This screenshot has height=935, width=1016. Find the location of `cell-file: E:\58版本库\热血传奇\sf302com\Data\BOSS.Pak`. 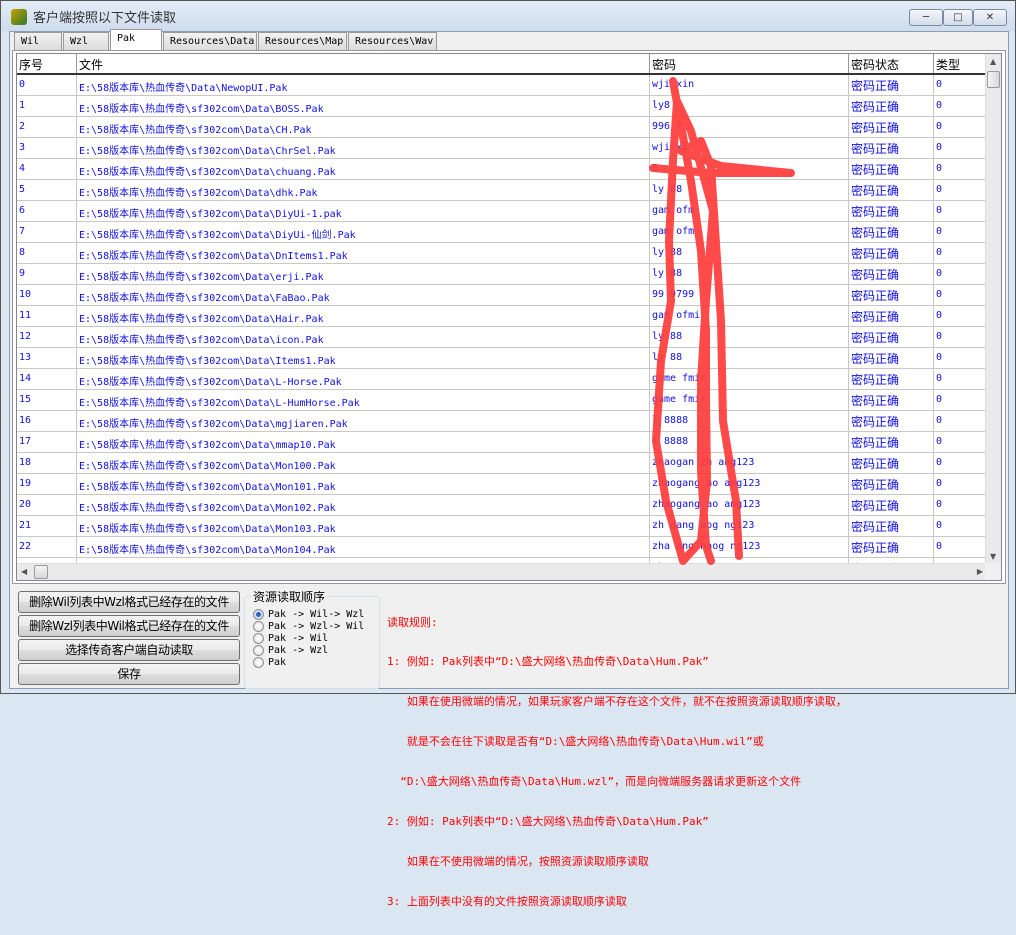

cell-file: E:\58版本库\热血传奇\sf302com\Data\BOSS.Pak is located at coordinates (363, 106).